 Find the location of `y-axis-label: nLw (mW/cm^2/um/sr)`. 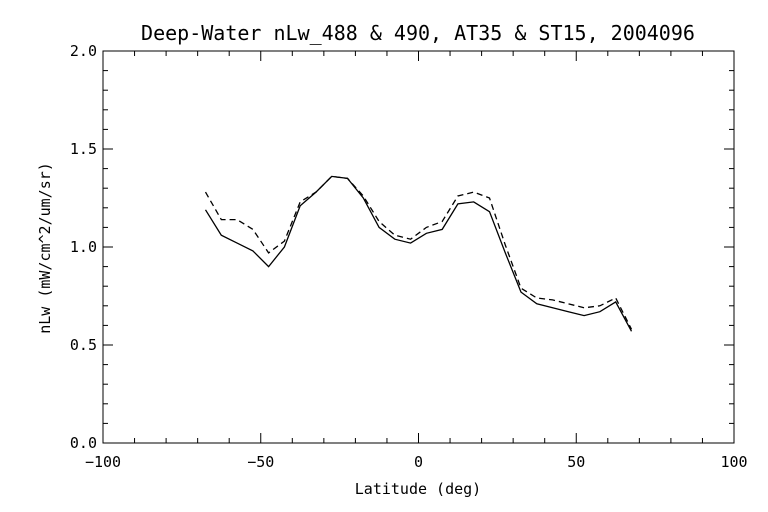

y-axis-label: nLw (mW/cm^2/um/sr) is located at coordinates (45, 248).